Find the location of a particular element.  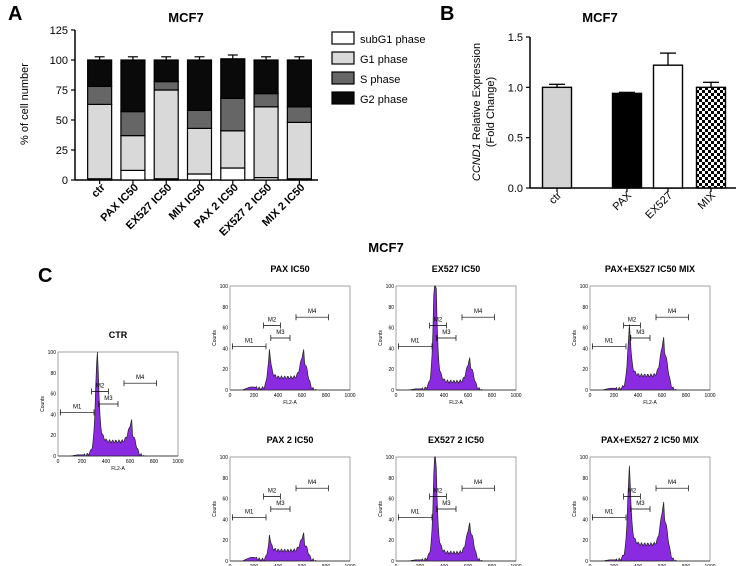

panel-b-x-tick-label: MIX is located at coordinates (707, 200).